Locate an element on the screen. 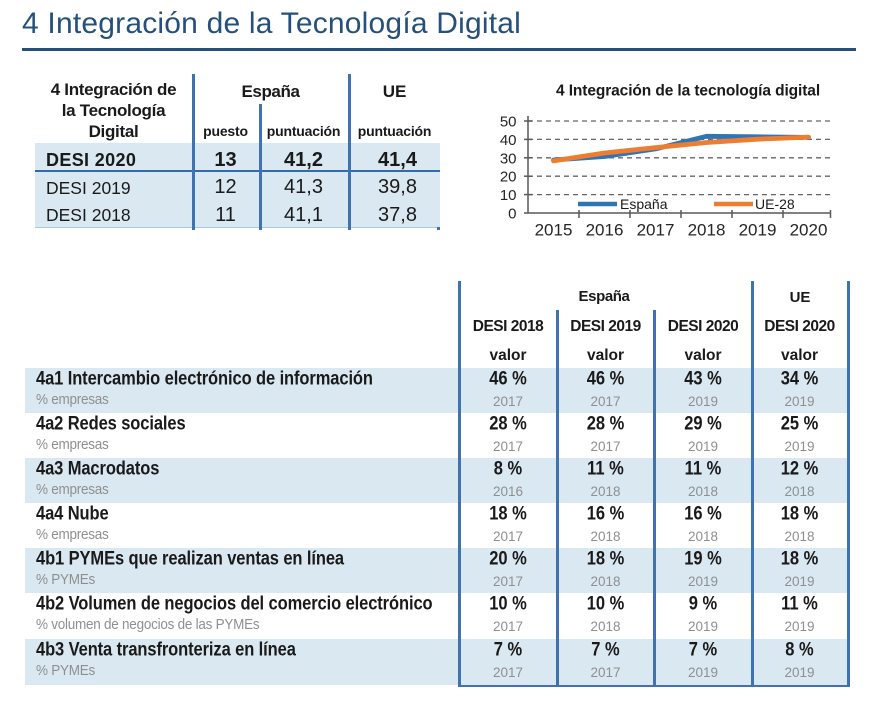 The image size is (893, 708). svg-text: 50 is located at coordinates (508, 122).